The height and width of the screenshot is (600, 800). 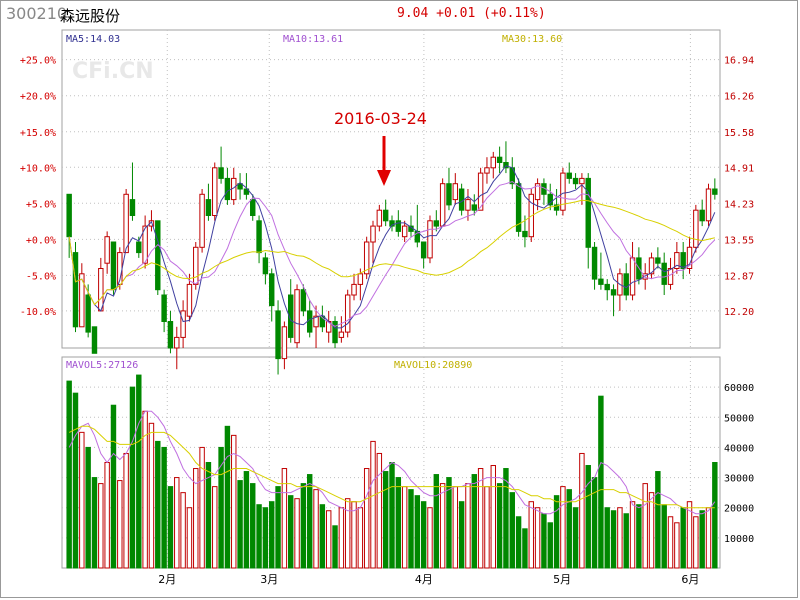 I want to click on volume-tick-label: 40000, so click(x=739, y=448).